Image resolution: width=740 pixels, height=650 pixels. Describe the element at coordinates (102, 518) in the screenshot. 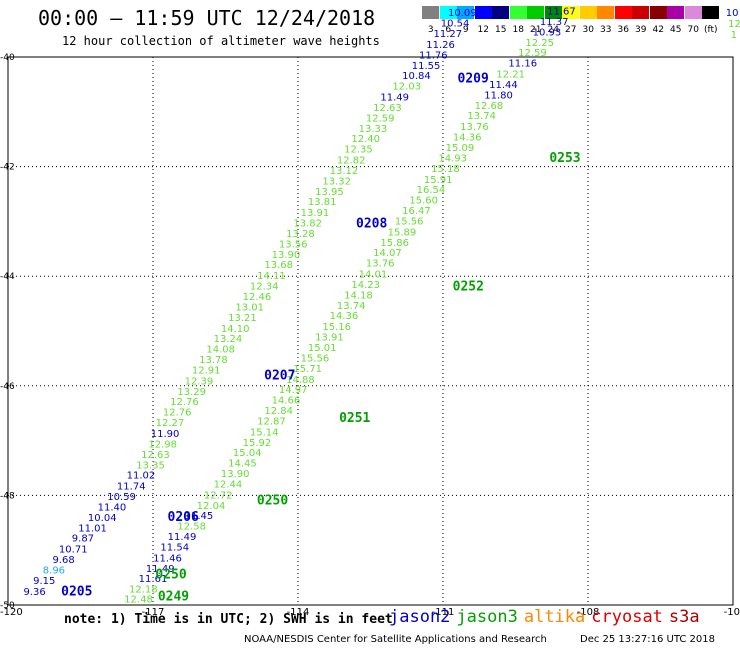

I see `swh-point: 10.04` at that location.